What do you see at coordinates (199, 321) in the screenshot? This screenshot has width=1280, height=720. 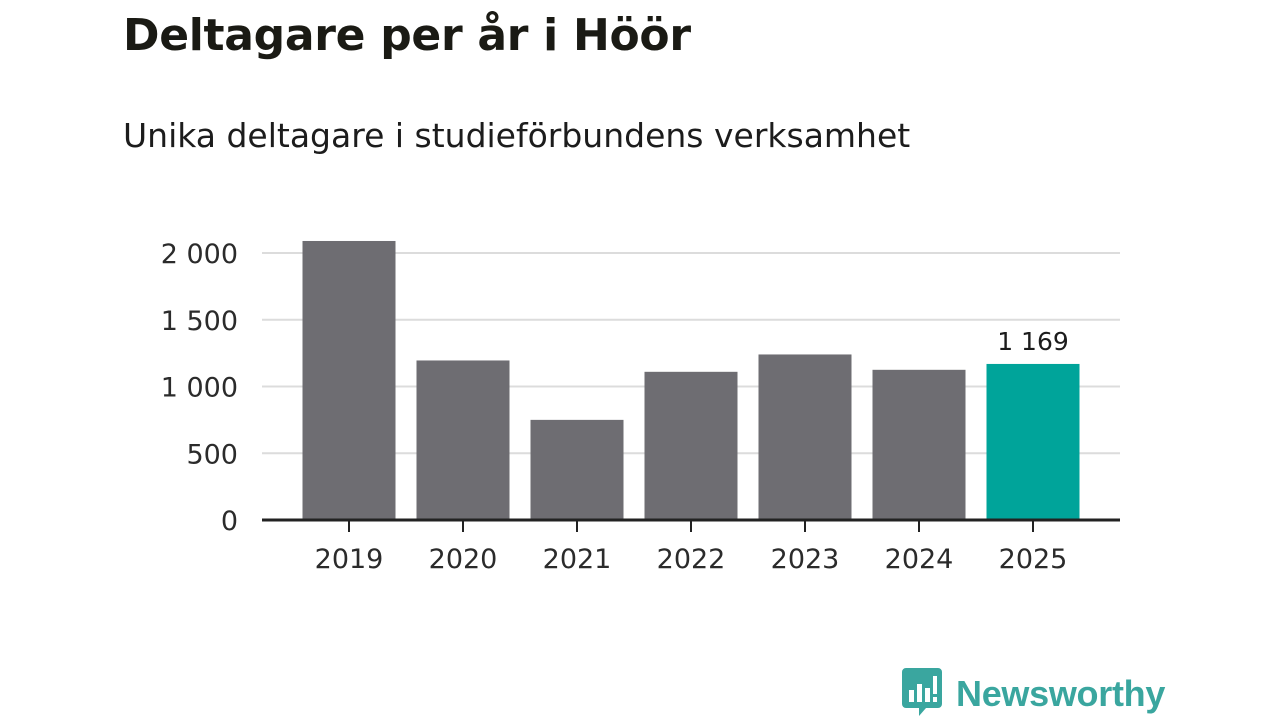 I see `y-tick-label: 1 500` at bounding box center [199, 321].